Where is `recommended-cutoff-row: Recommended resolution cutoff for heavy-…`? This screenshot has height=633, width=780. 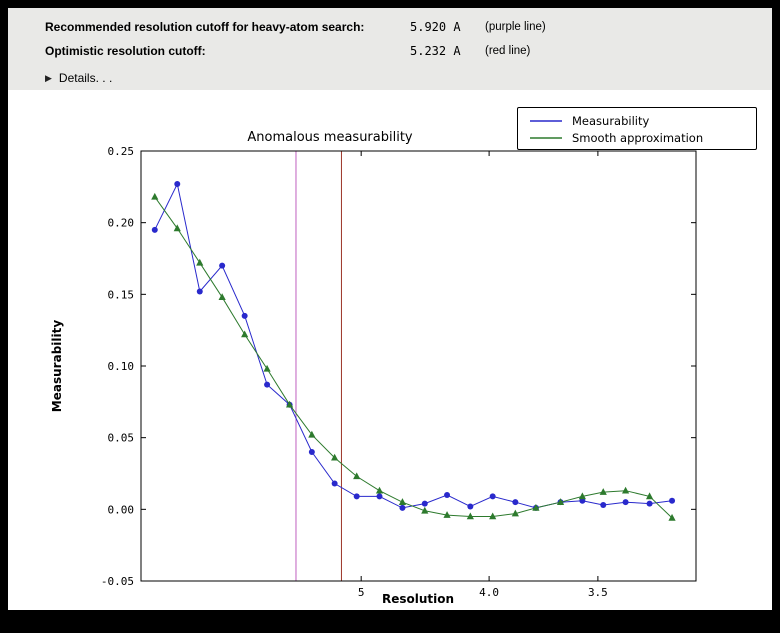
recommended-cutoff-row: Recommended resolution cutoff for heavy-… is located at coordinates (390, 29).